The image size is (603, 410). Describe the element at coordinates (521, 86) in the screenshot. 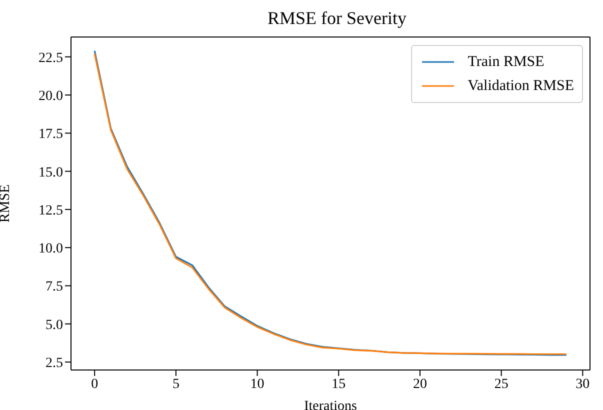

I see `legend-label: Validation RMSE` at that location.